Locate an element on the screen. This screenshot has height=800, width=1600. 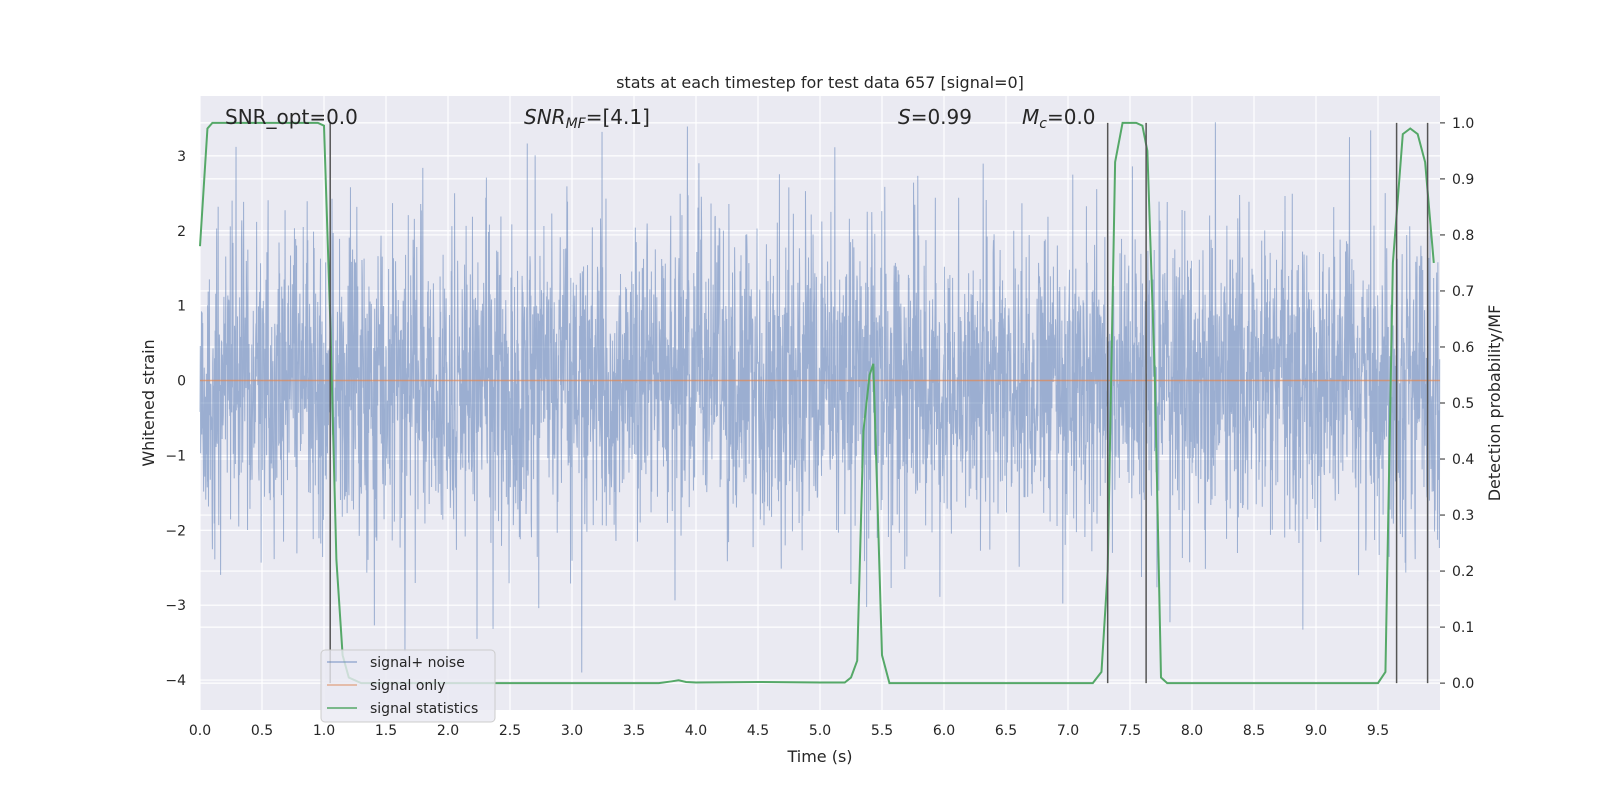
legend-entry-signal-statistics: signal statistics is located at coordinates (424, 709).